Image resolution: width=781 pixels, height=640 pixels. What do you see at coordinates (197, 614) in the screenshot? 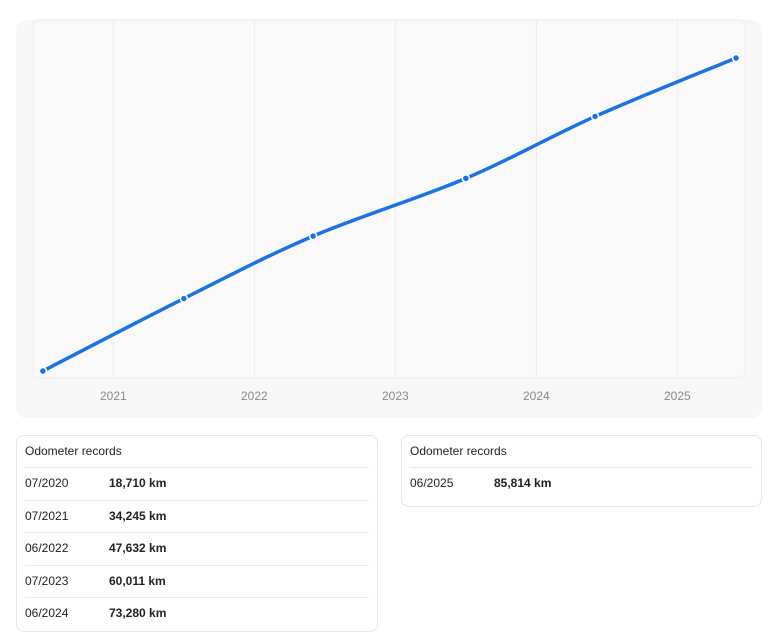
I see `record-row: 06/2024 73,280 km` at bounding box center [197, 614].